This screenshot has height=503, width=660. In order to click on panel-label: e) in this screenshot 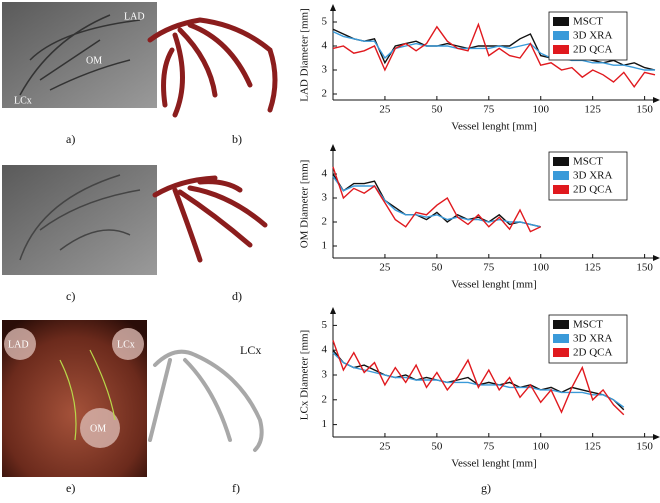, I will do `click(70, 488)`.